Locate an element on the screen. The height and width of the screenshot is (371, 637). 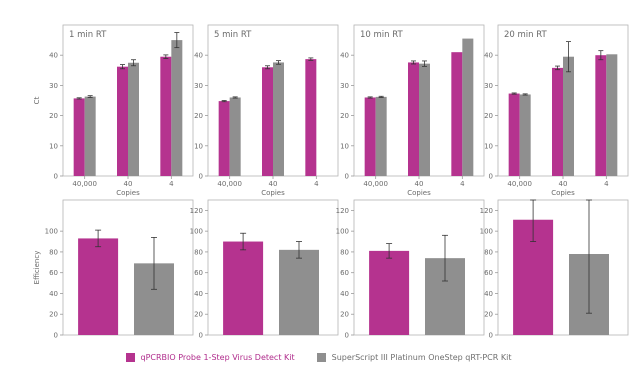
legend-label-qpcrbio: qPCRBIO Probe 1-Step Virus Detect Kit is located at coordinates (217, 357).